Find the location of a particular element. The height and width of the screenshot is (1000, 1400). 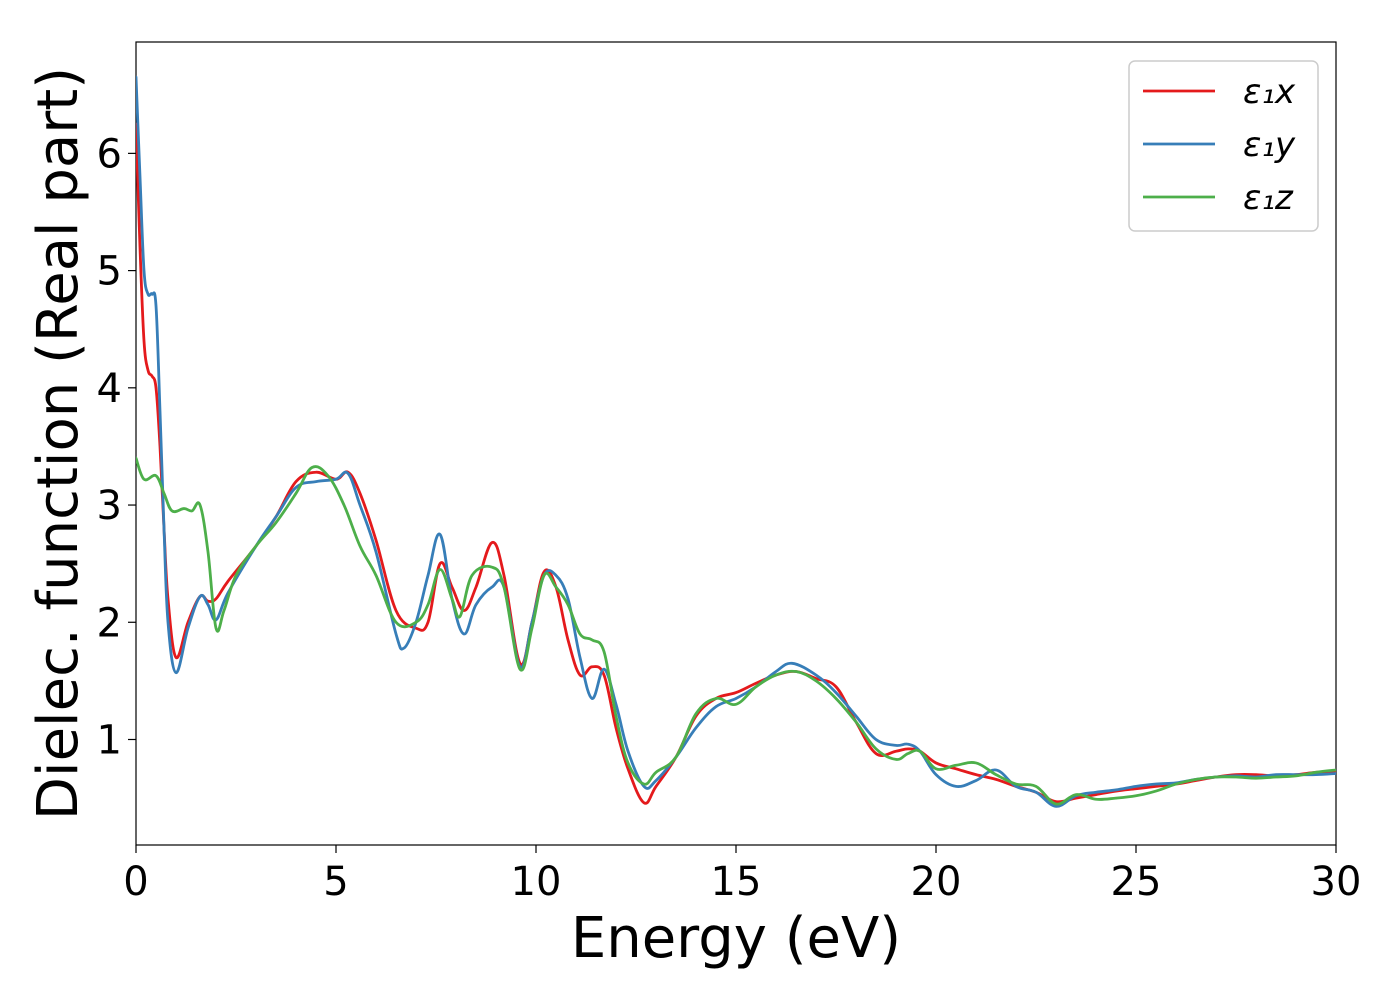

x-tick-label: 0 is located at coordinates (135, 882).